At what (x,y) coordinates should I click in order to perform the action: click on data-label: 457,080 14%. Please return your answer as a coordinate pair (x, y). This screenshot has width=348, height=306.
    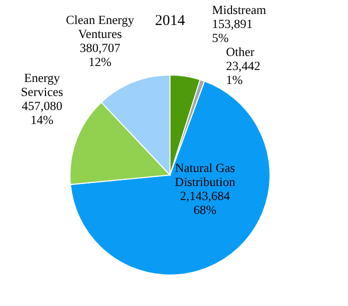
    Looking at the image, I should click on (42, 113).